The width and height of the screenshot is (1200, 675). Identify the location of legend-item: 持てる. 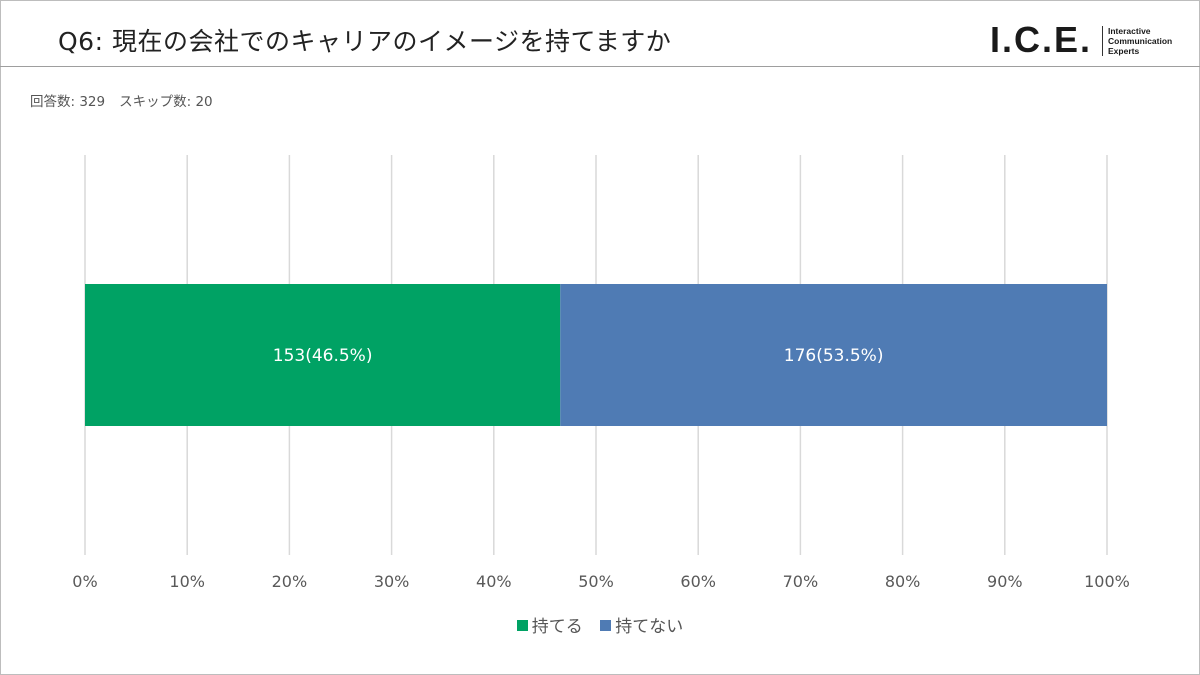
(549, 624).